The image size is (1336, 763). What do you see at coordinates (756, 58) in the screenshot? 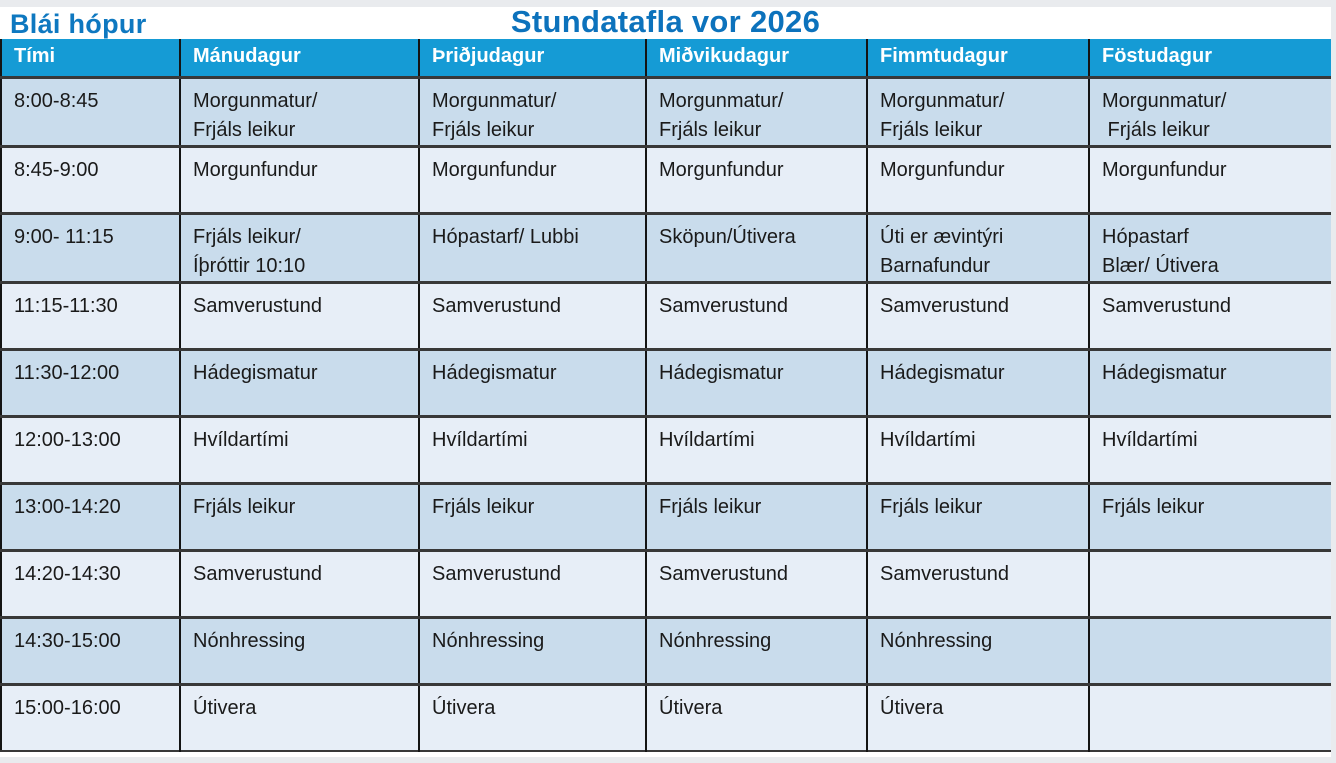
I see `column-header: Miðvikudagur` at bounding box center [756, 58].